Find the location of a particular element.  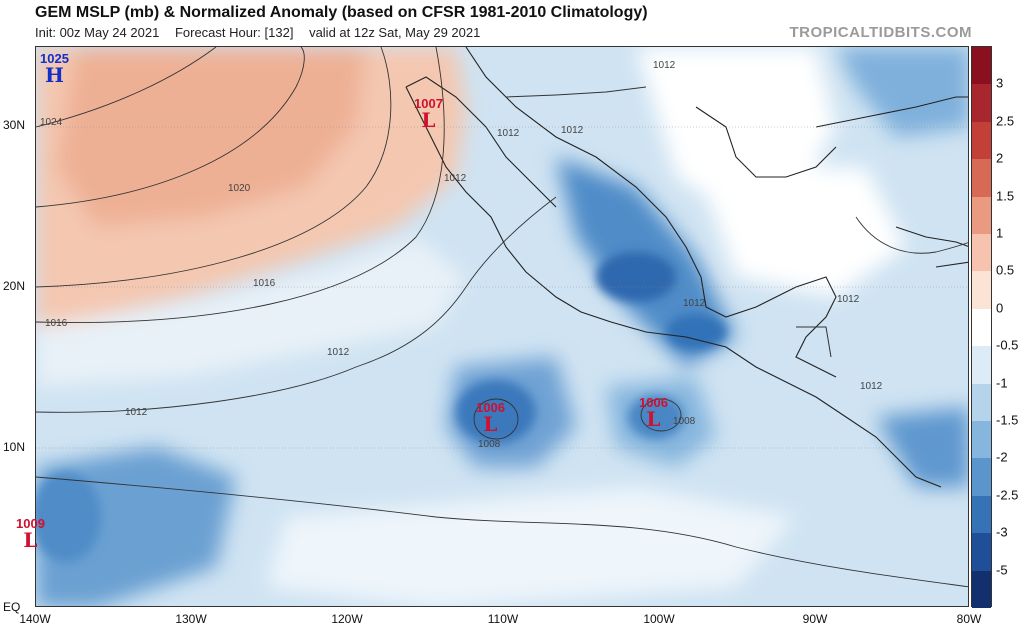

high-pressure-center: 1025 H is located at coordinates (54, 68).